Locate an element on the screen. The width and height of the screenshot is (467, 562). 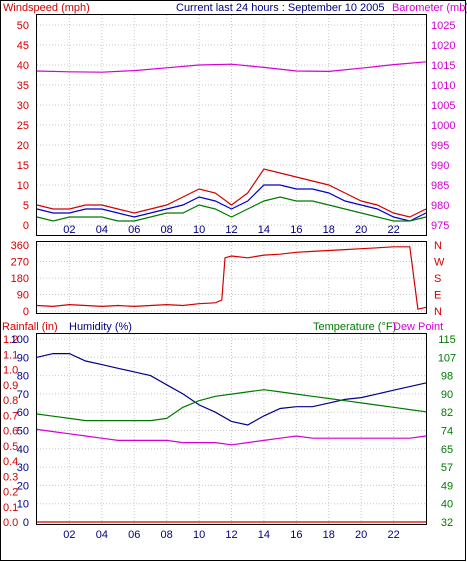
rainfall-tick-label: 0.3 is located at coordinates (10, 477).